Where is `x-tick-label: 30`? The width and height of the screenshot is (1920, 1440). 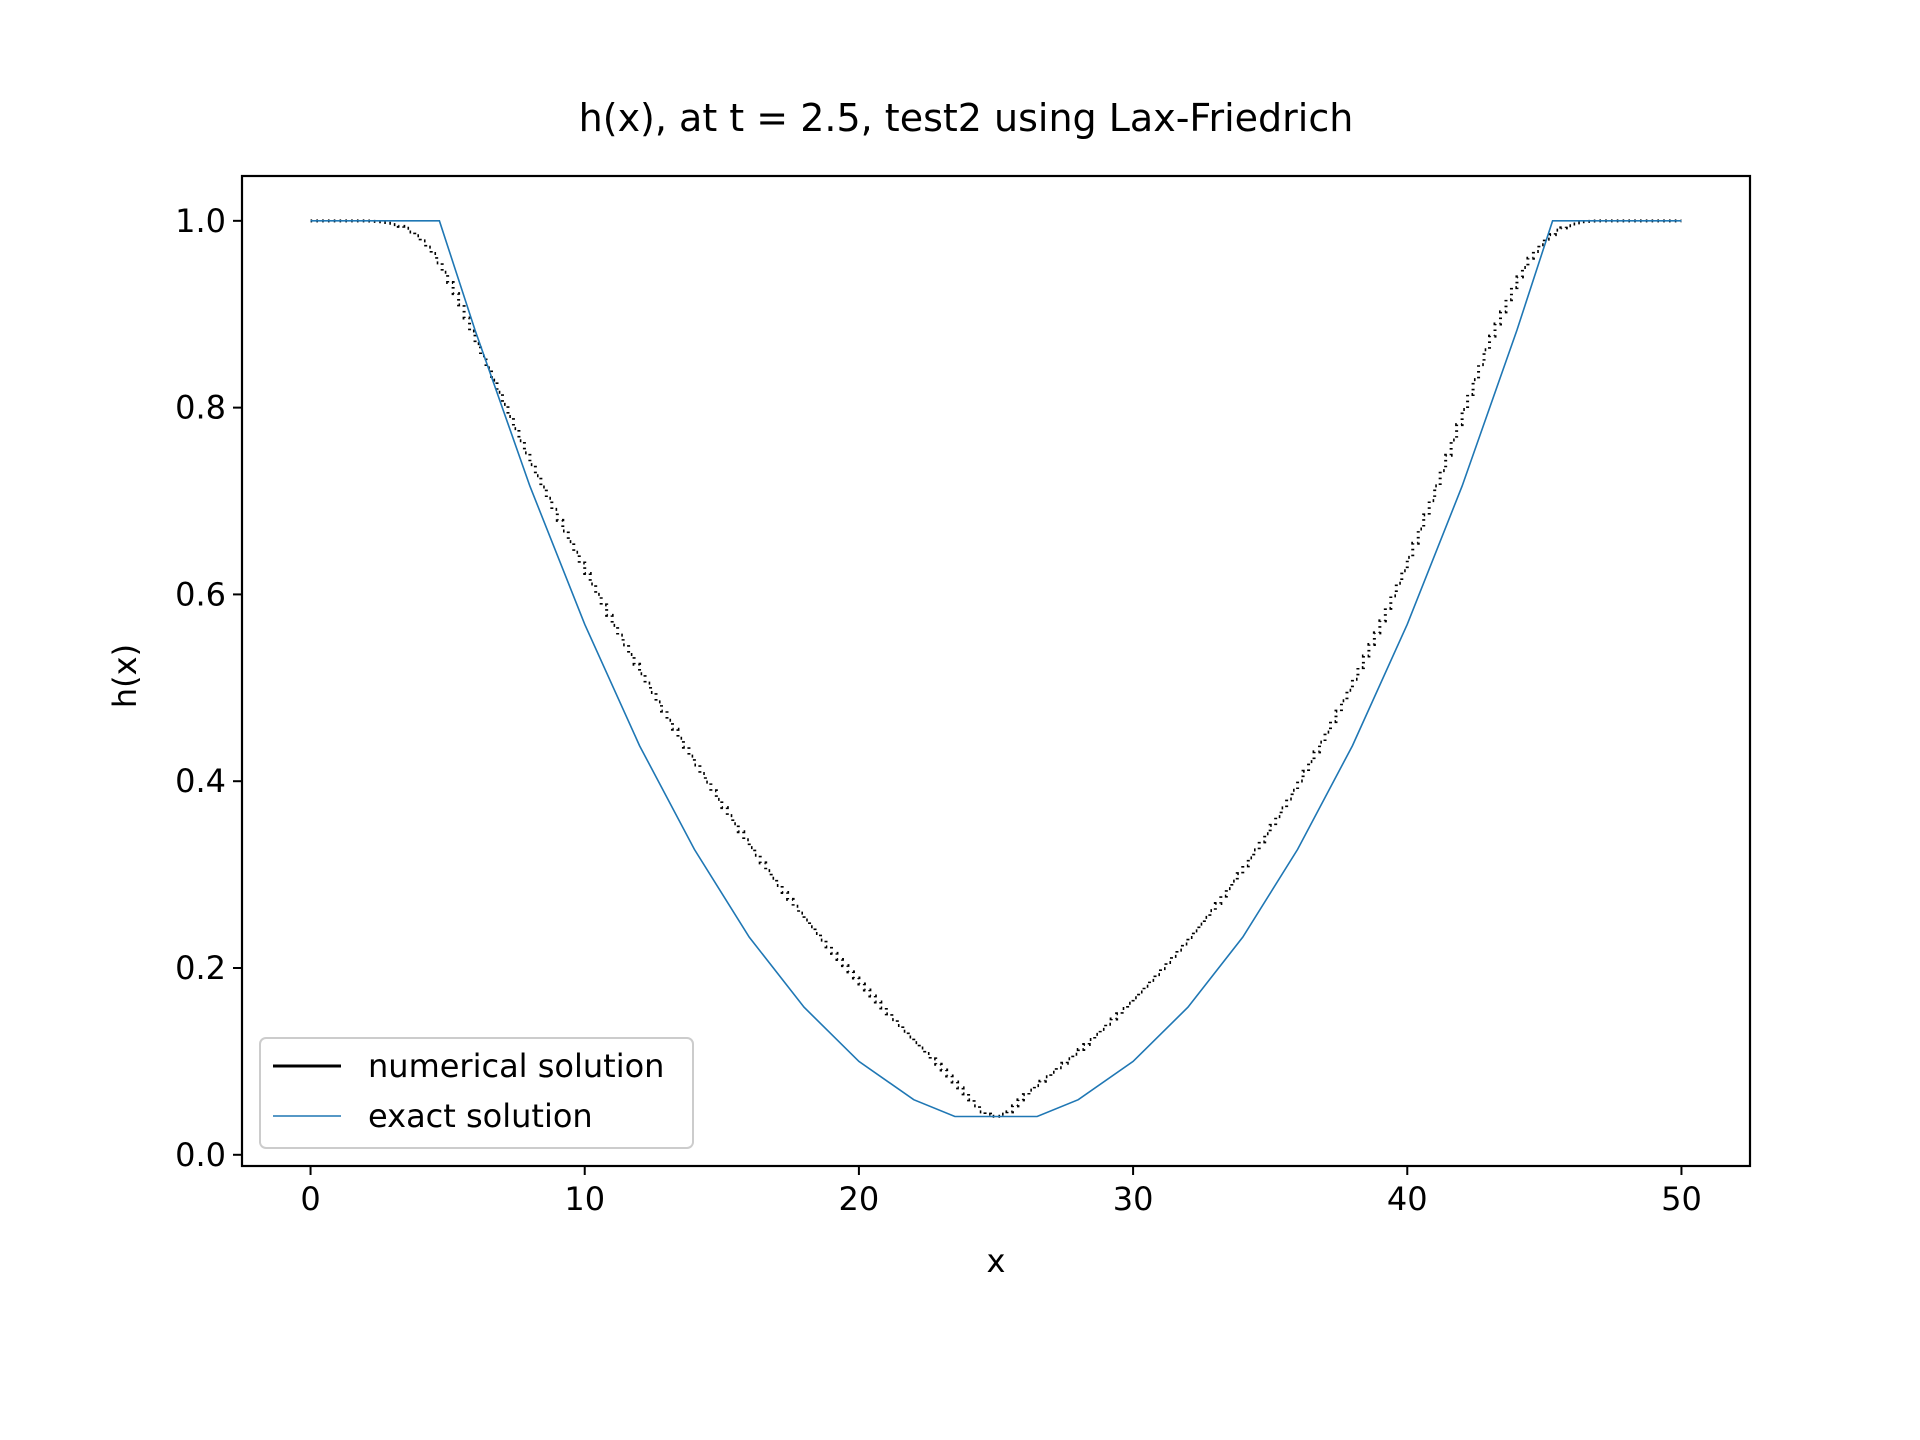
x-tick-label: 30 is located at coordinates (1133, 1199).